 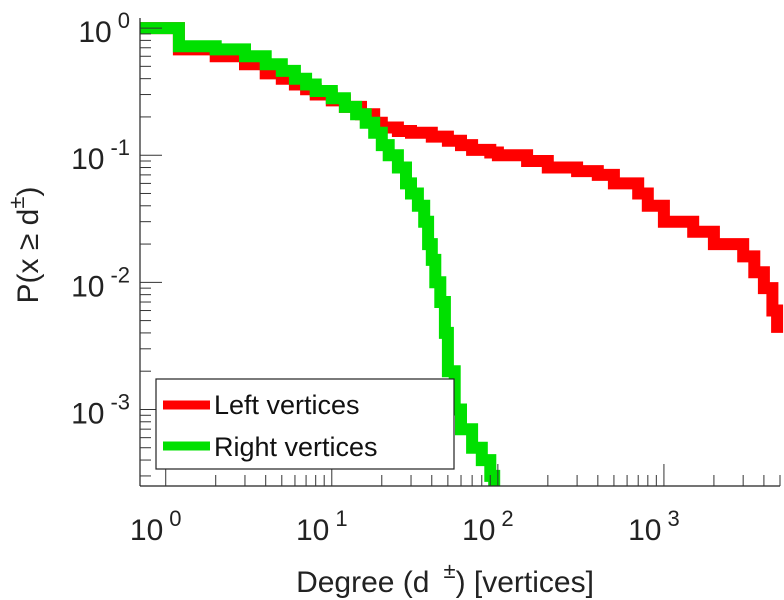 What do you see at coordinates (287, 405) in the screenshot?
I see `legend-label-left-vertices: Left vertices` at bounding box center [287, 405].